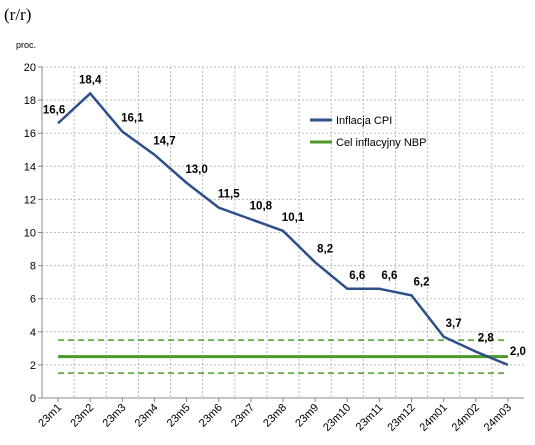 The height and width of the screenshot is (445, 535). Describe the element at coordinates (275, 416) in the screenshot. I see `x-tick-label: 23m8` at that location.